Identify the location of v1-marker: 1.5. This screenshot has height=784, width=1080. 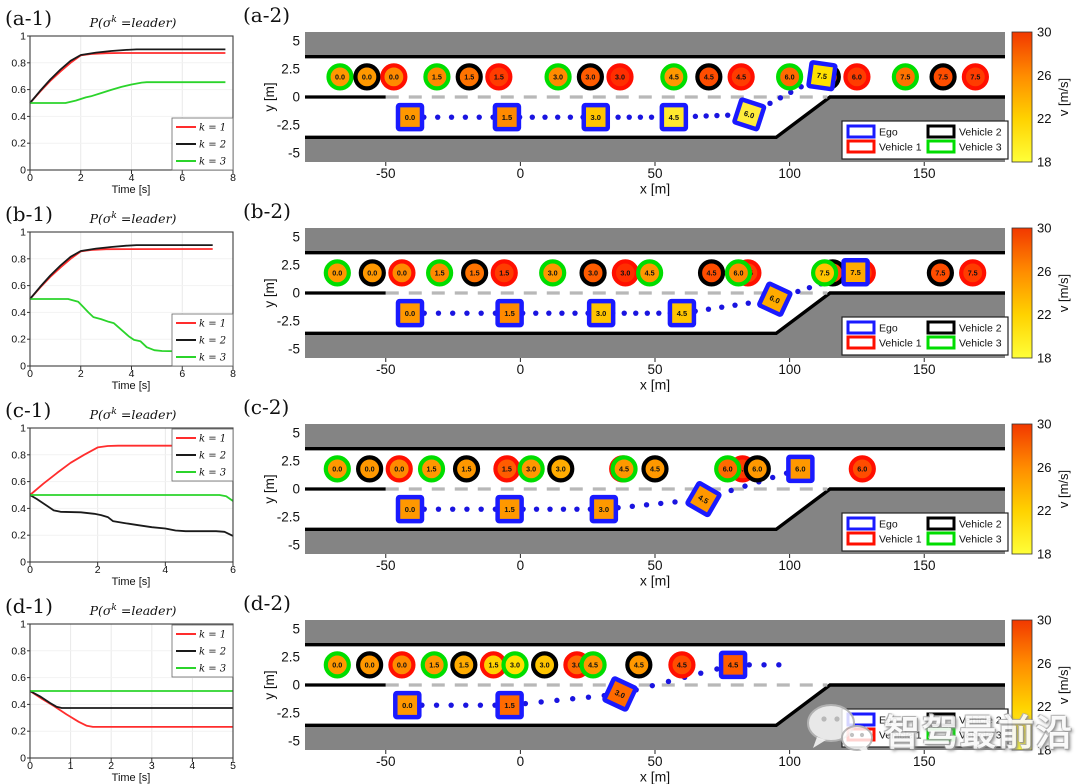
(504, 273).